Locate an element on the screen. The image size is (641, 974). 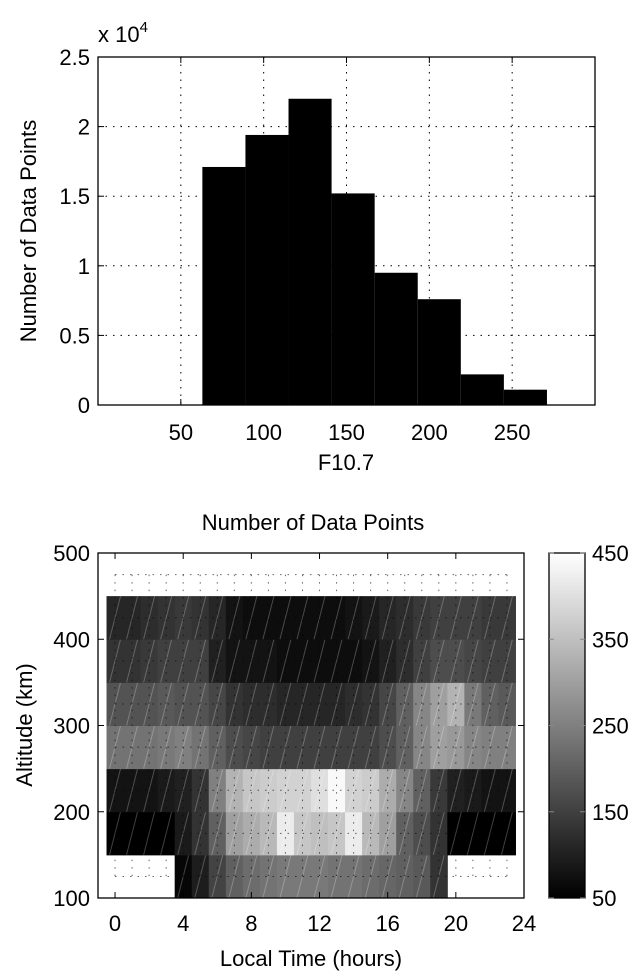
heatmap-x-axis-label: Local Time (hours) is located at coordinates (311, 958).